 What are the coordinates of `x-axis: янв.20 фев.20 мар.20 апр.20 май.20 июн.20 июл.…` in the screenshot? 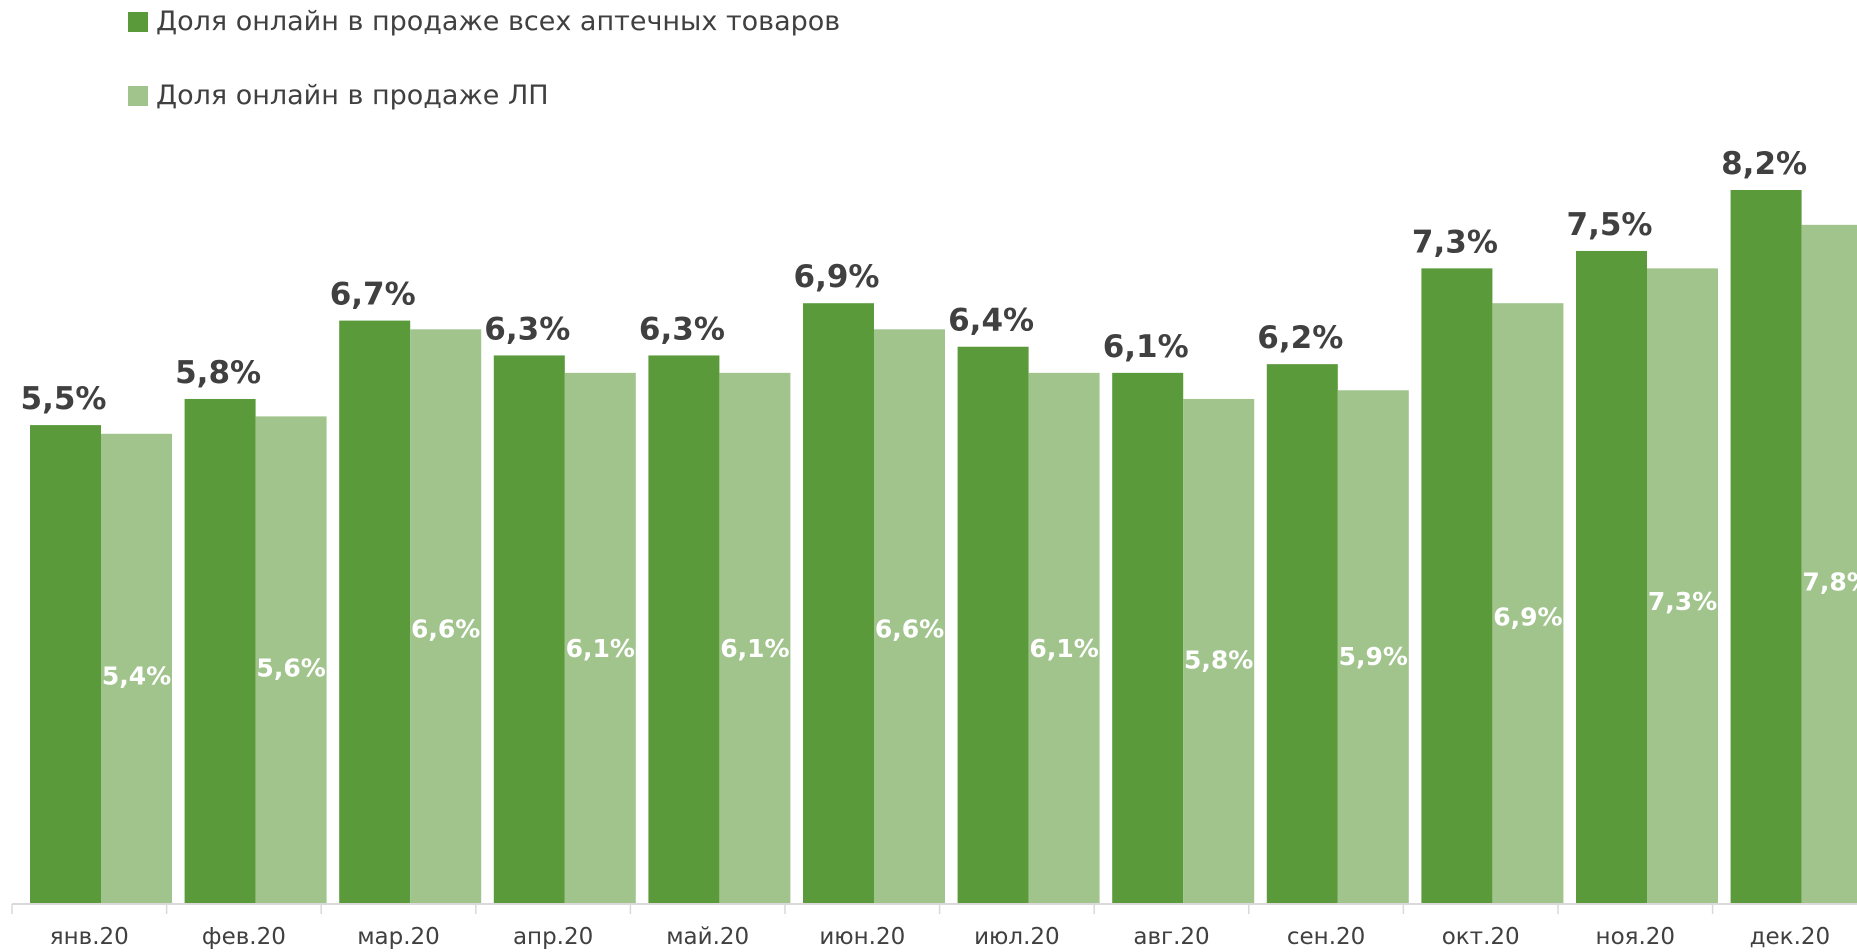 It's located at (934, 926).